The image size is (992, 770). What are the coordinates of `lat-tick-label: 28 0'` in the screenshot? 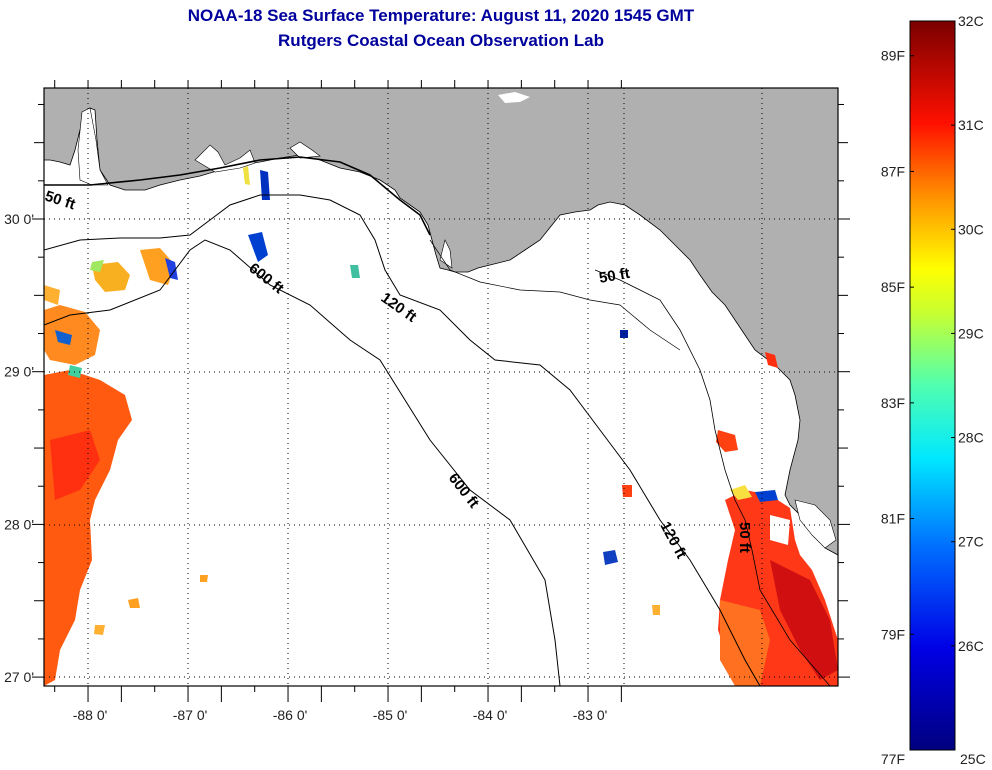 It's located at (19, 524).